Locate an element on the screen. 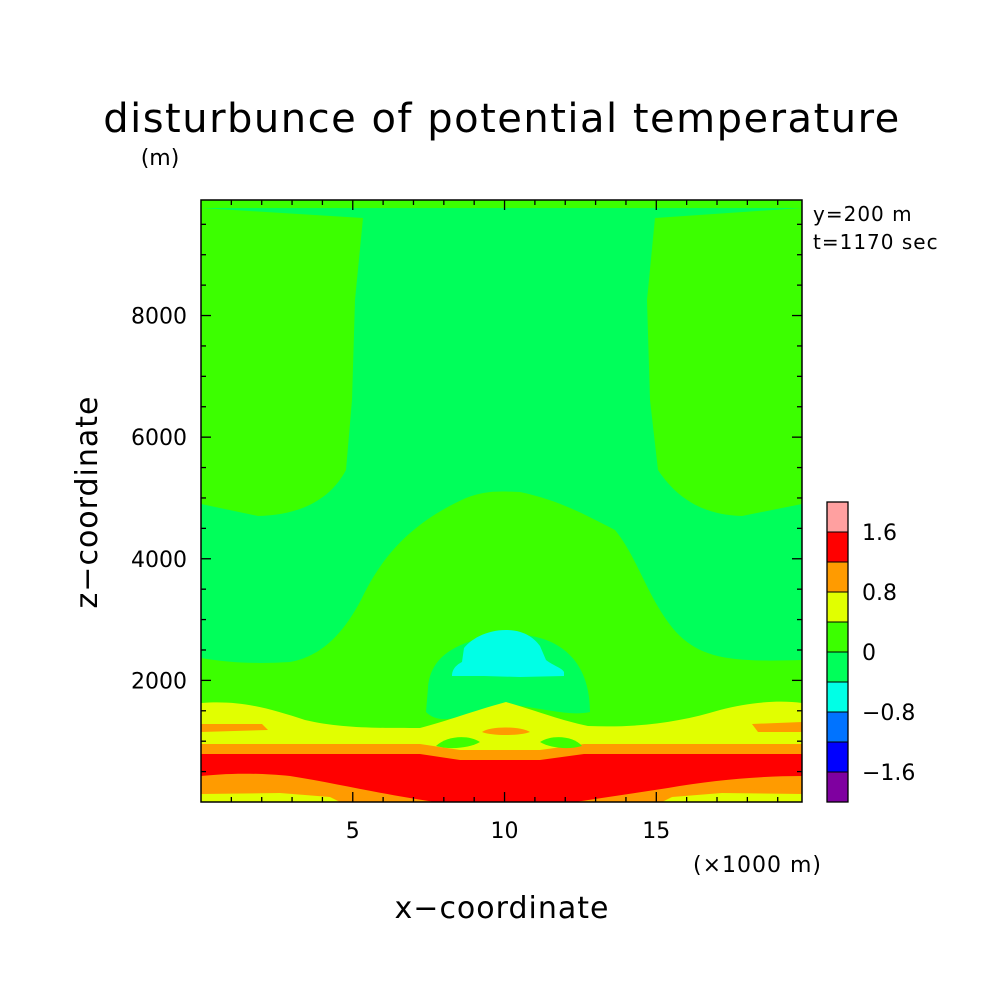  x-tick-label: 15 is located at coordinates (656, 831).